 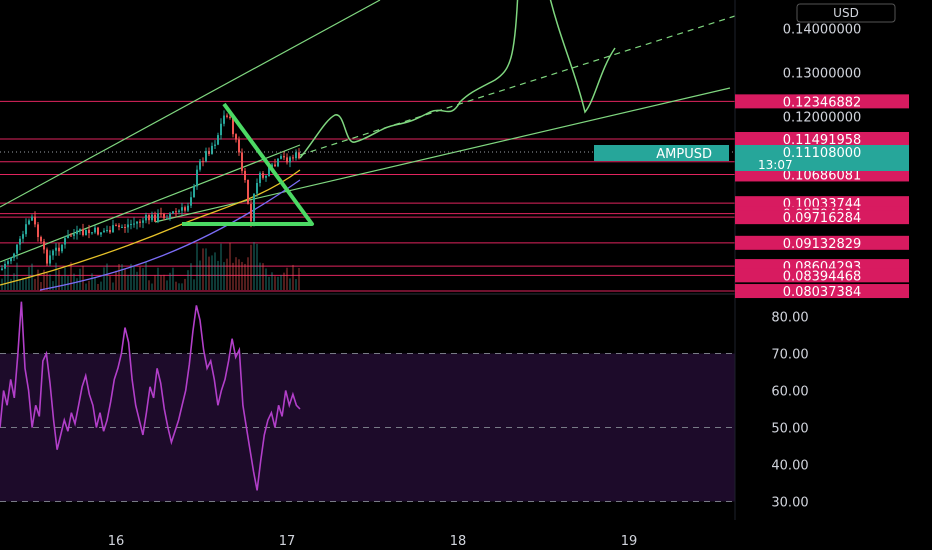 I want to click on price-level-badge: 0.12346882, so click(x=822, y=102).